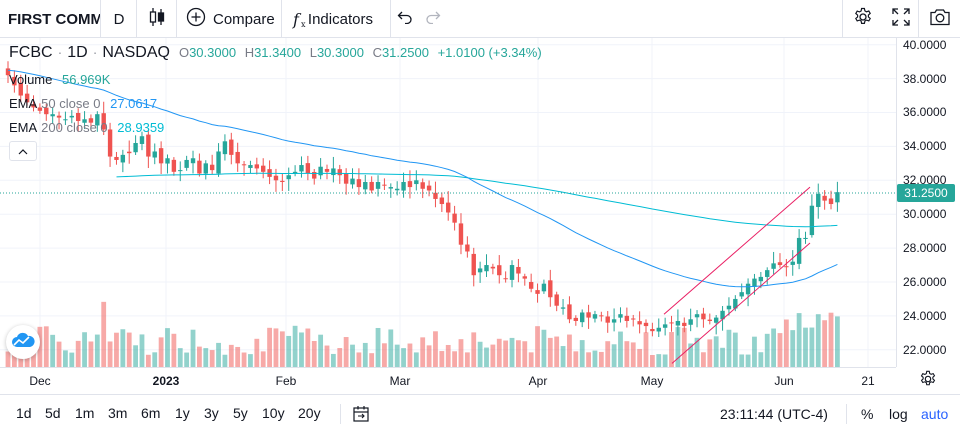  What do you see at coordinates (119, 19) in the screenshot?
I see `interval-button: D` at bounding box center [119, 19].